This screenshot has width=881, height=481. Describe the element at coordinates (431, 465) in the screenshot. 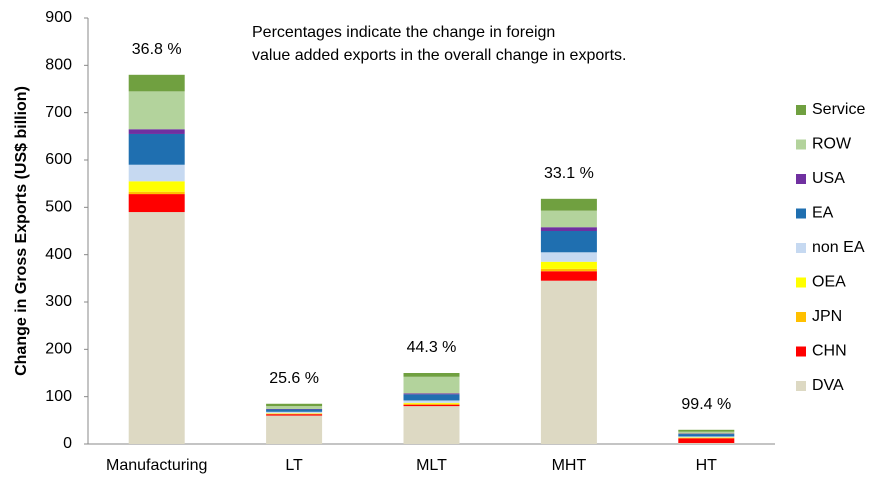

I see `x-tick-label: MLT` at that location.